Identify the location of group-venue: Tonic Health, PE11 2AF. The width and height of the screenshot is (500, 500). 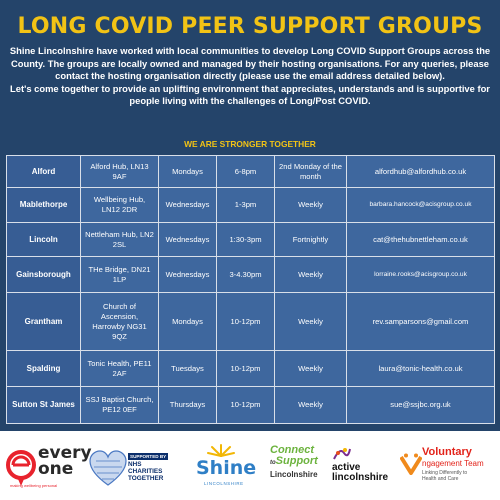
(119, 368).